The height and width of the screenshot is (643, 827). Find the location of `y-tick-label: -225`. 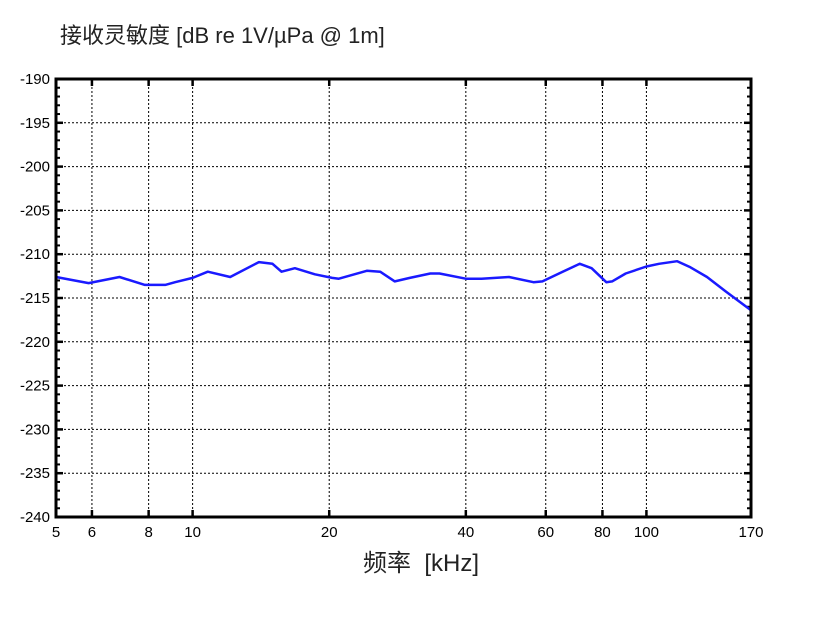

y-tick-label: -225 is located at coordinates (35, 386).